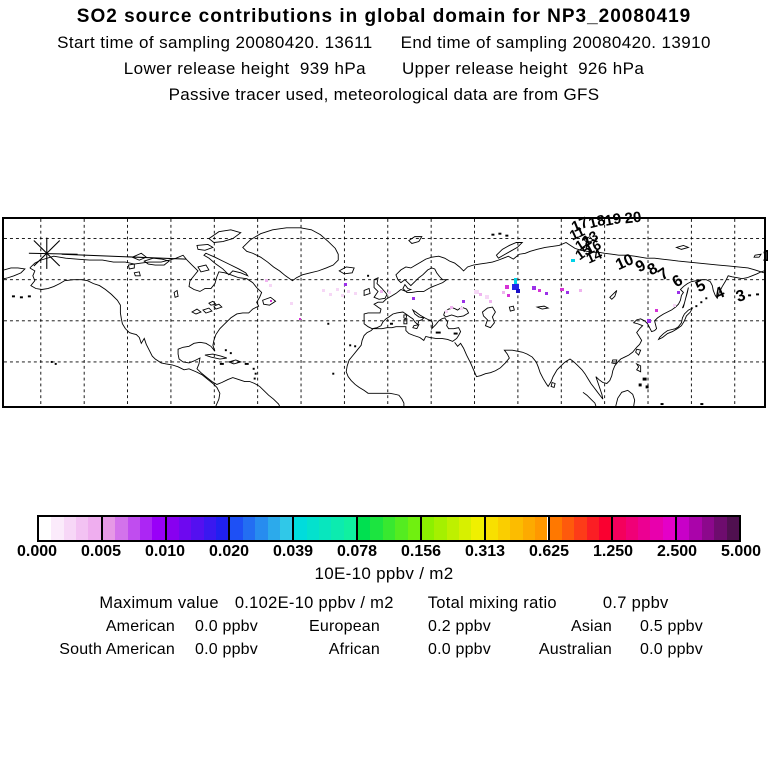 This screenshot has width=768, height=768. What do you see at coordinates (542, 307) in the screenshot?
I see `coastline-lake-balkhash` at bounding box center [542, 307].